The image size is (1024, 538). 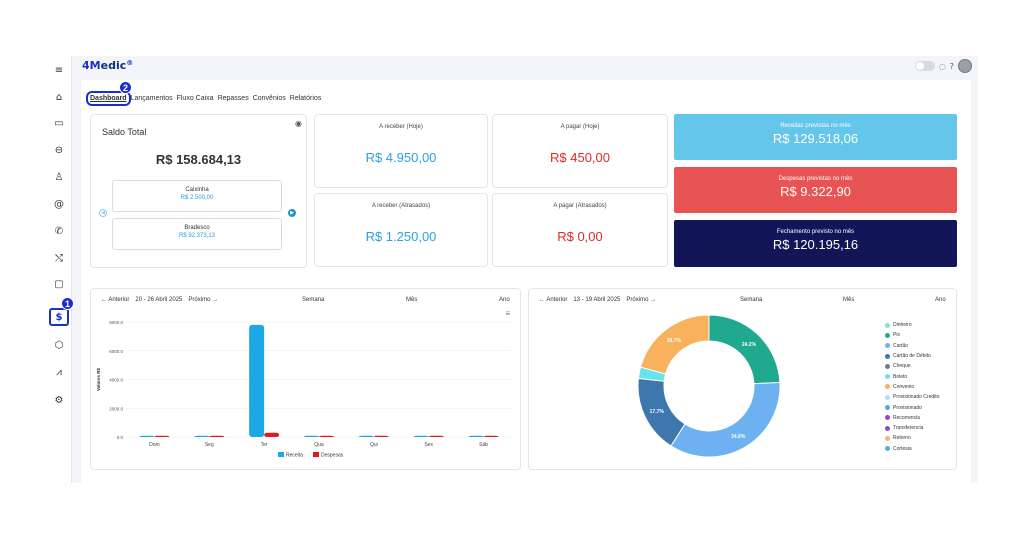 I want to click on tab-repasses: Repasses, so click(x=233, y=98).